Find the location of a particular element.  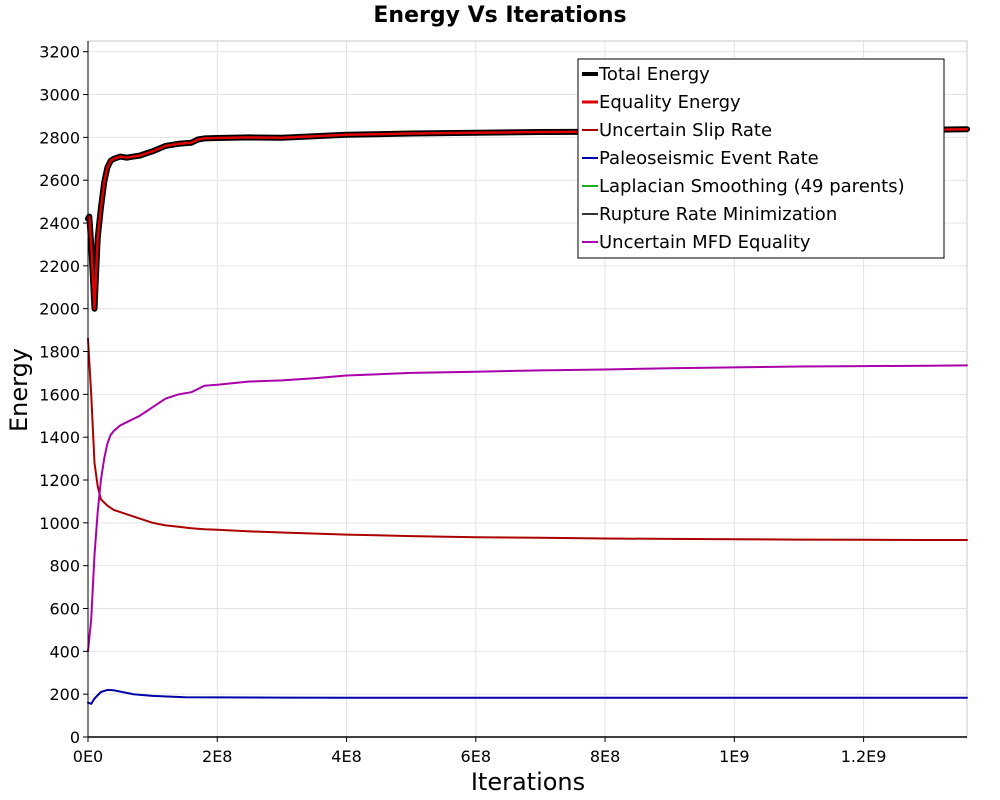

y-tick-label-10: 2000 is located at coordinates (59, 309).